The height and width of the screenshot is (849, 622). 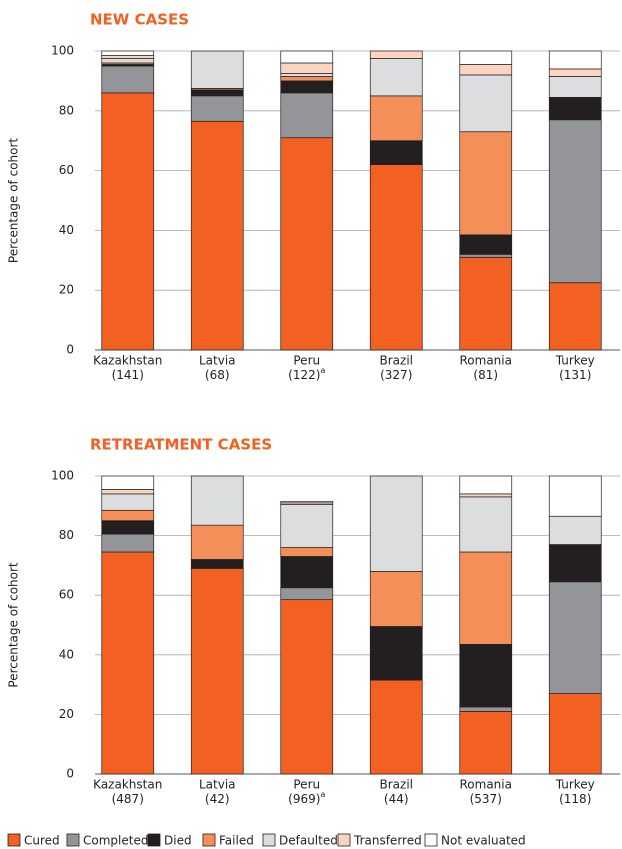 I want to click on x-tick-count: (131), so click(x=575, y=375).